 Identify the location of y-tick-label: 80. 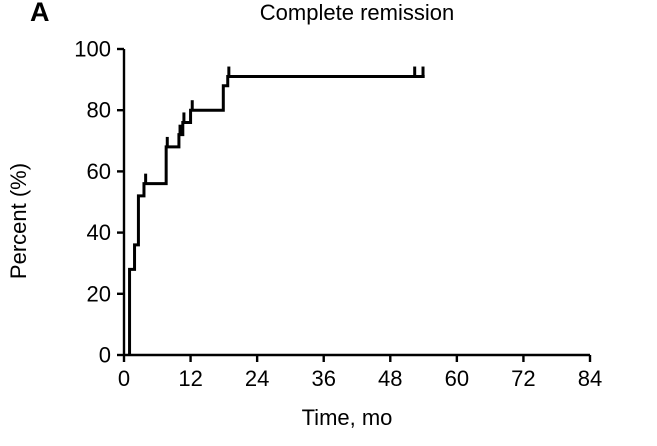
(99, 110).